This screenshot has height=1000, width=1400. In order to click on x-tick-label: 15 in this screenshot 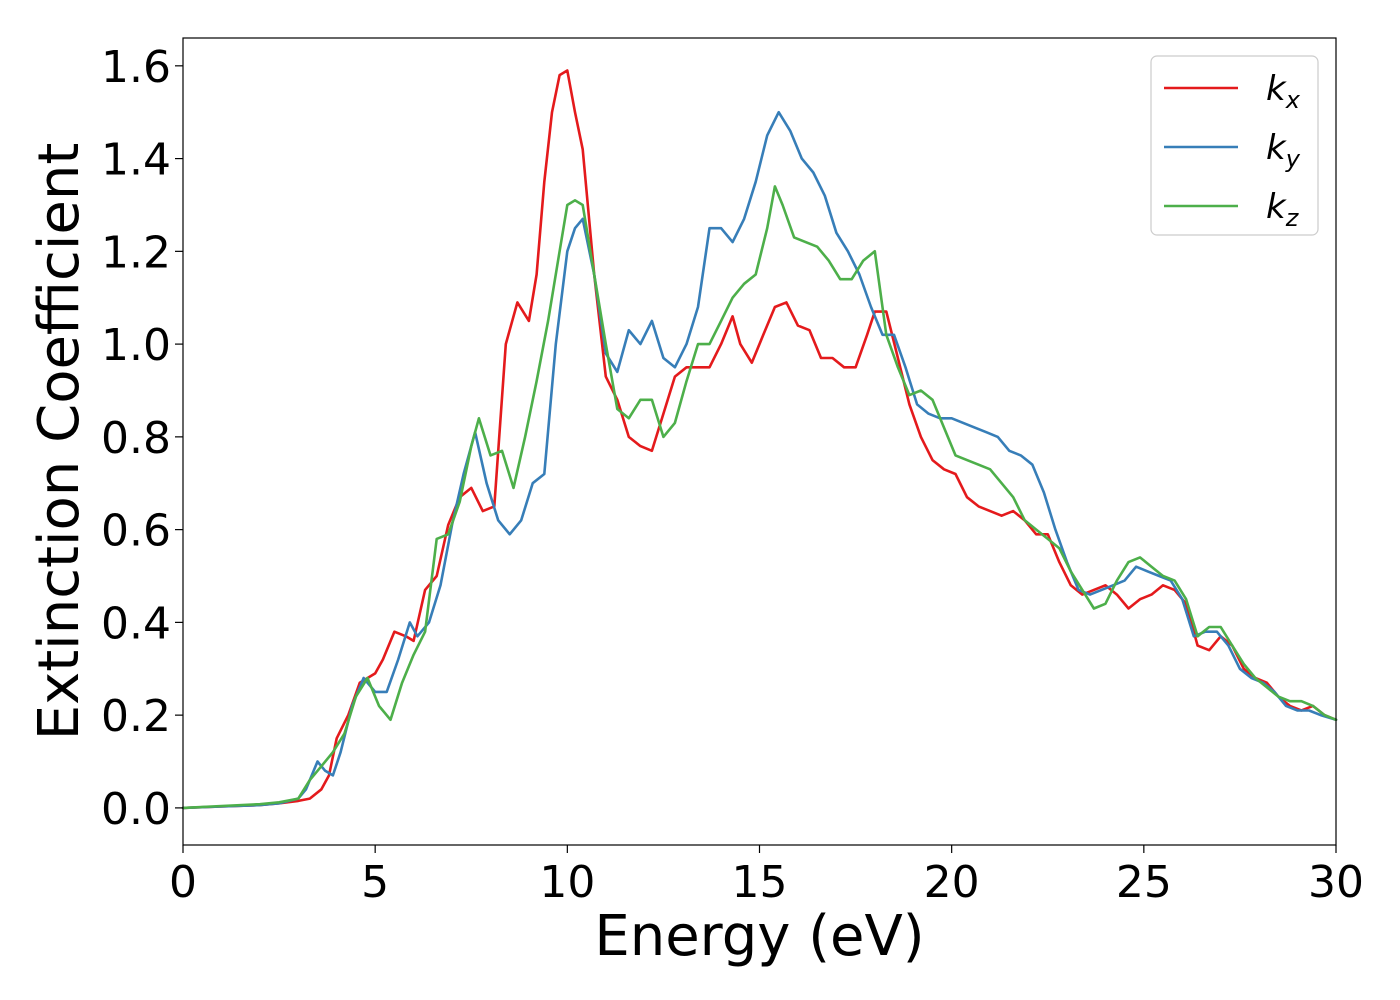, I will do `click(760, 882)`.